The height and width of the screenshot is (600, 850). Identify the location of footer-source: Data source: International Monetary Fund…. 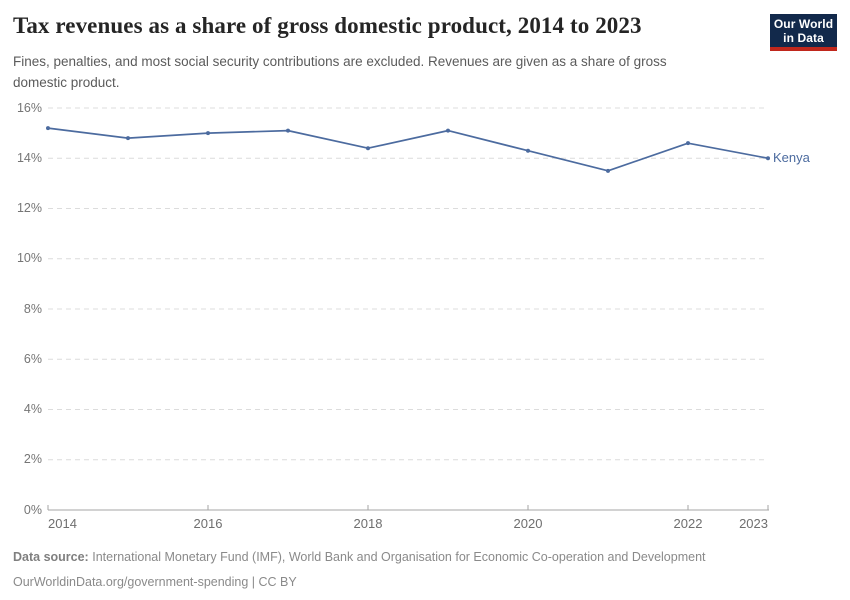
(359, 557).